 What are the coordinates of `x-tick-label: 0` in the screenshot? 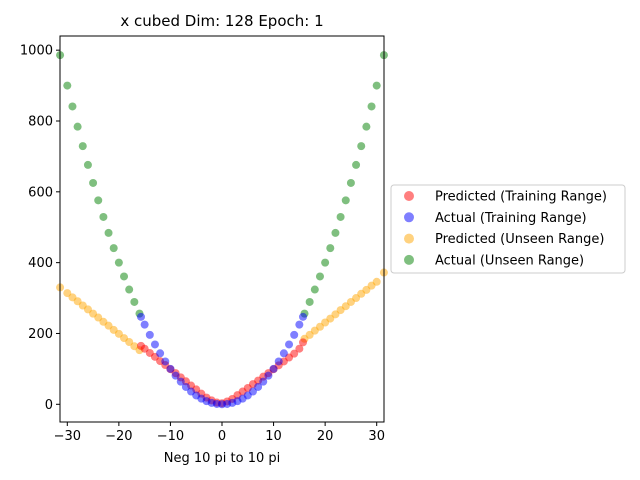 It's located at (222, 436).